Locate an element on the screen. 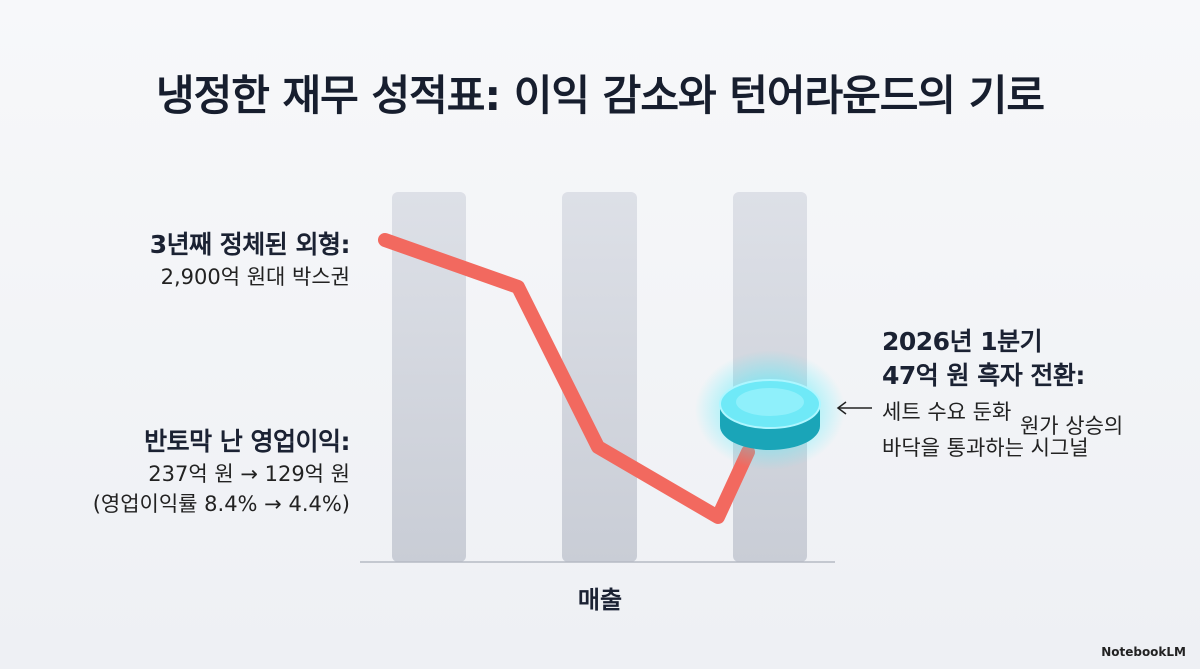 The image size is (1200, 669). arrow-head is located at coordinates (841, 408).